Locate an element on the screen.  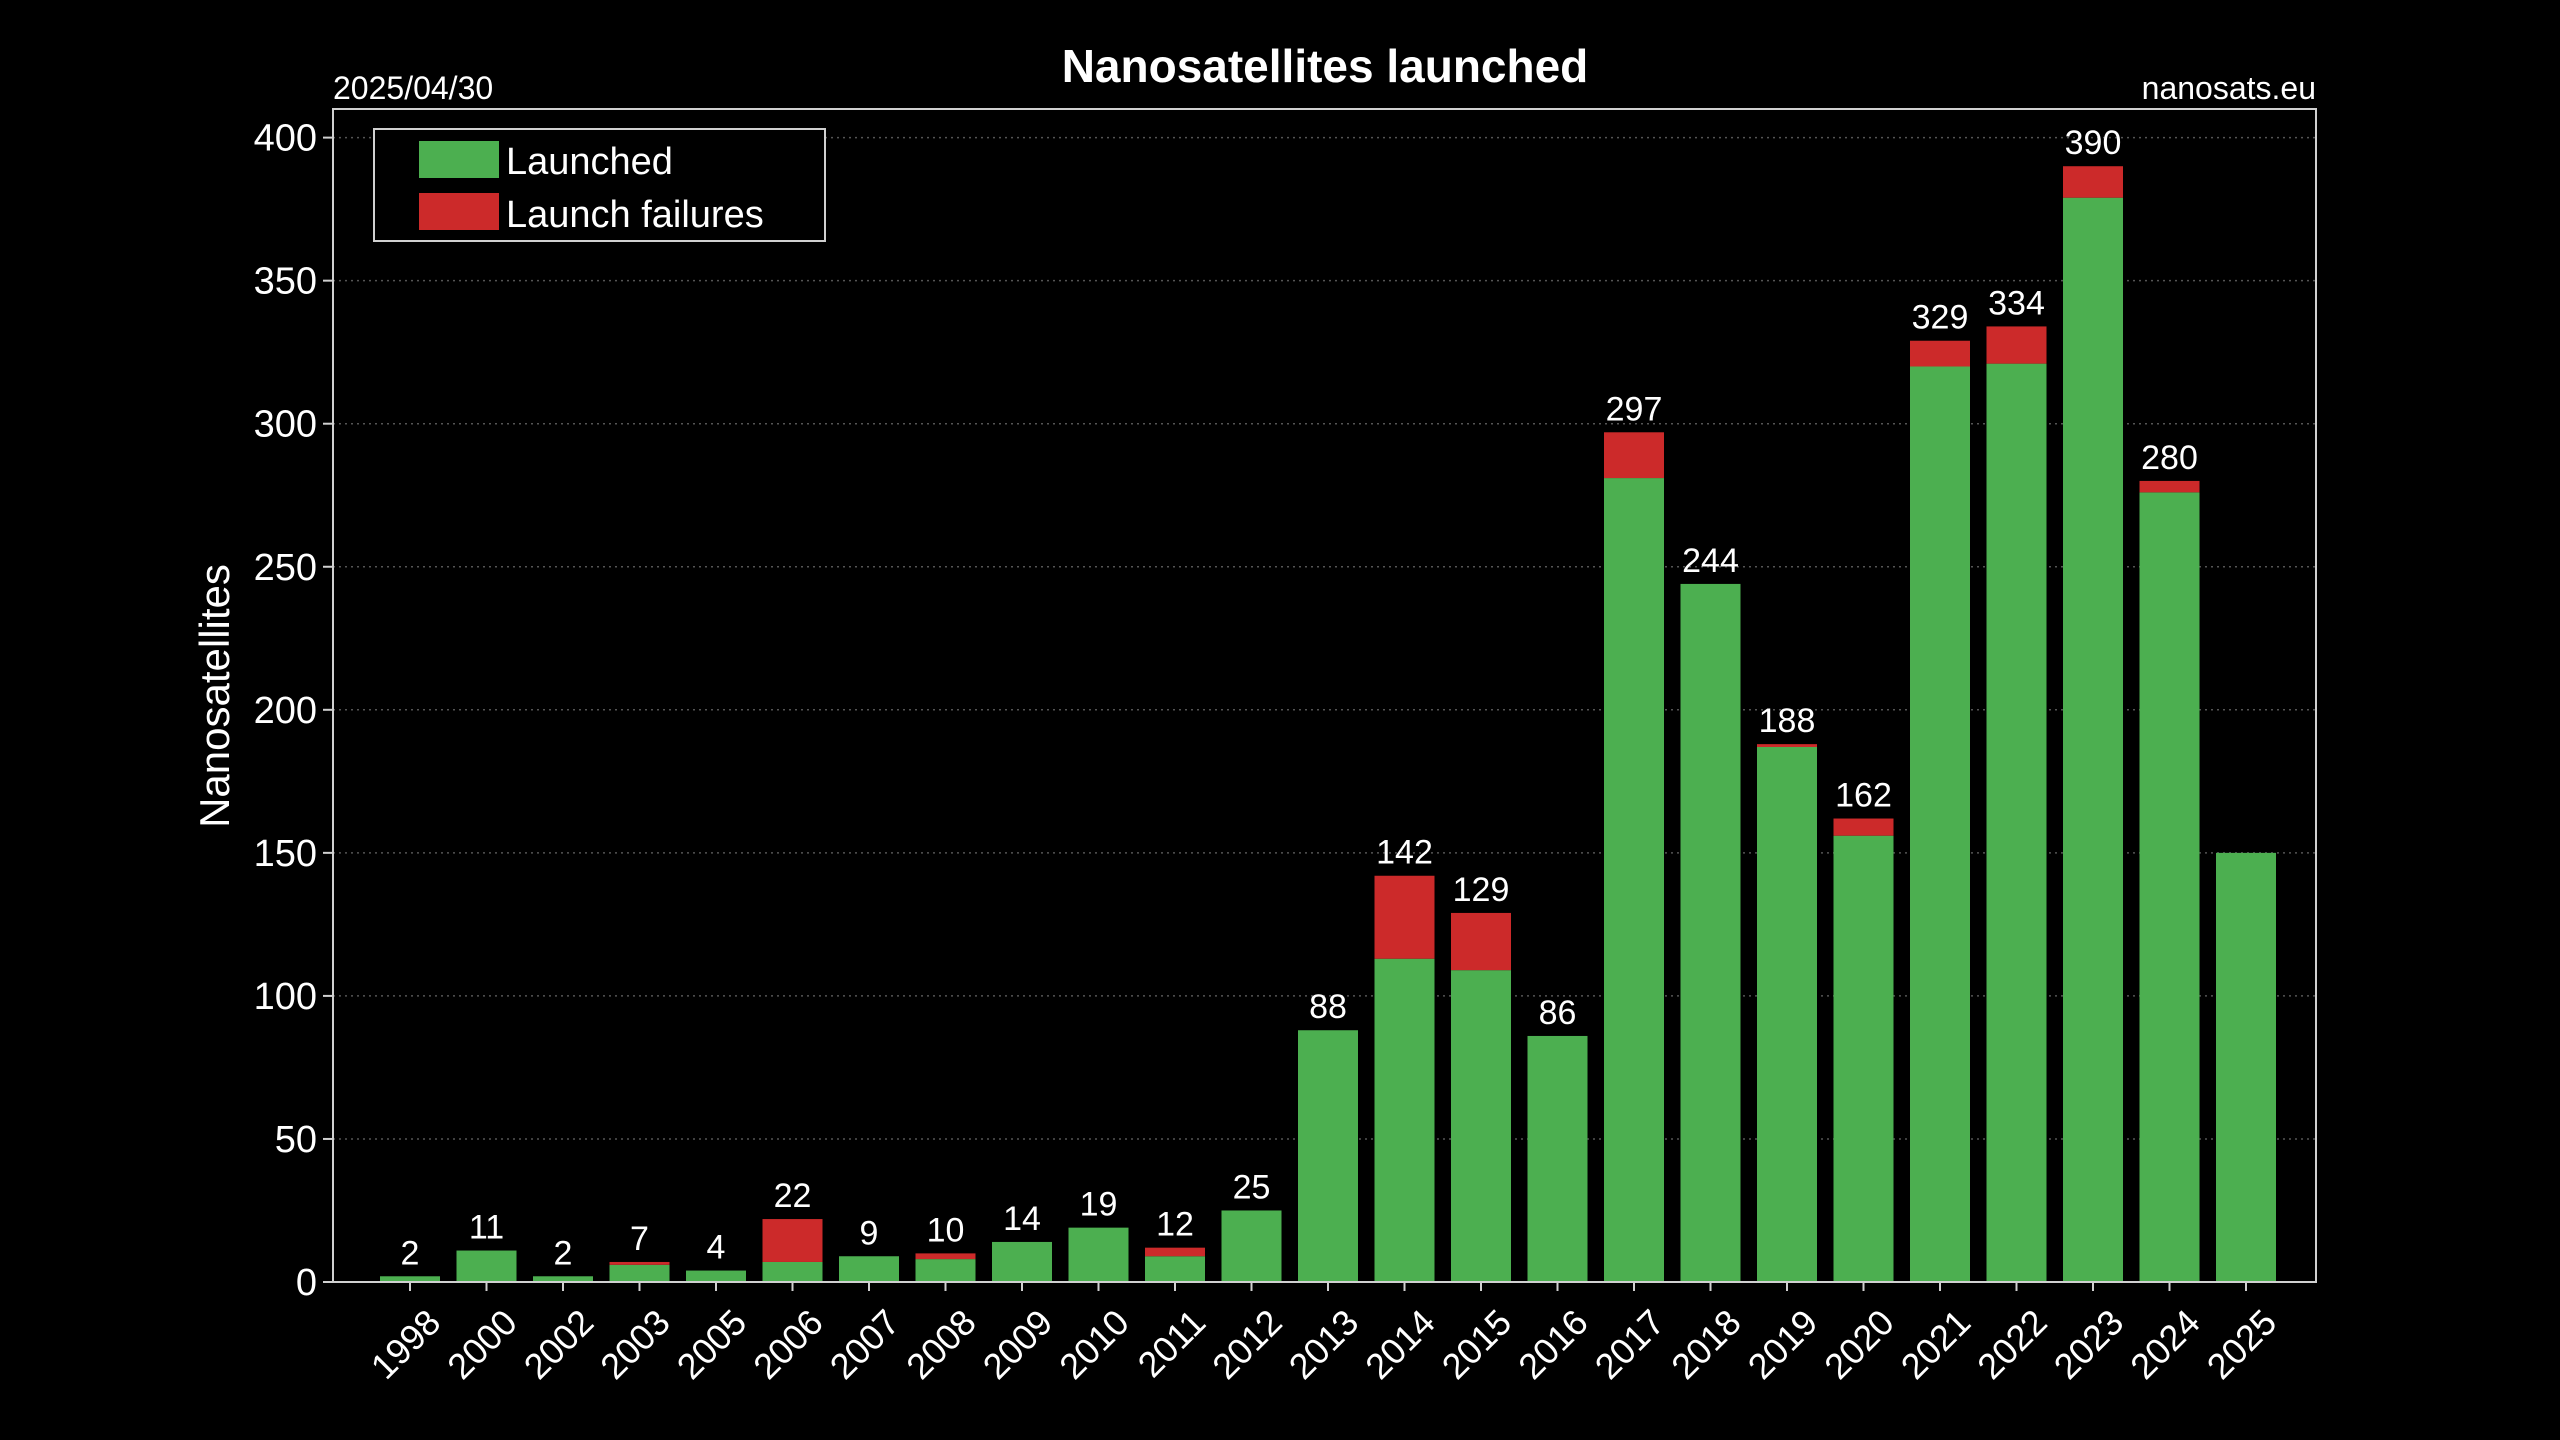
value-label-2005: 4 is located at coordinates (716, 1248).